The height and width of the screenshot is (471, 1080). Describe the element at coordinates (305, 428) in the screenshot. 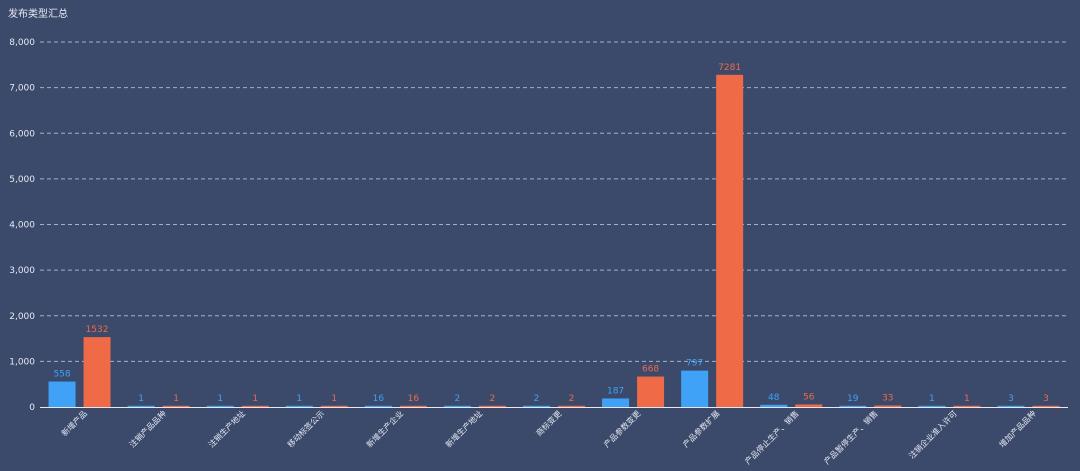

I see `x-tick-label: 移动标签公示` at that location.